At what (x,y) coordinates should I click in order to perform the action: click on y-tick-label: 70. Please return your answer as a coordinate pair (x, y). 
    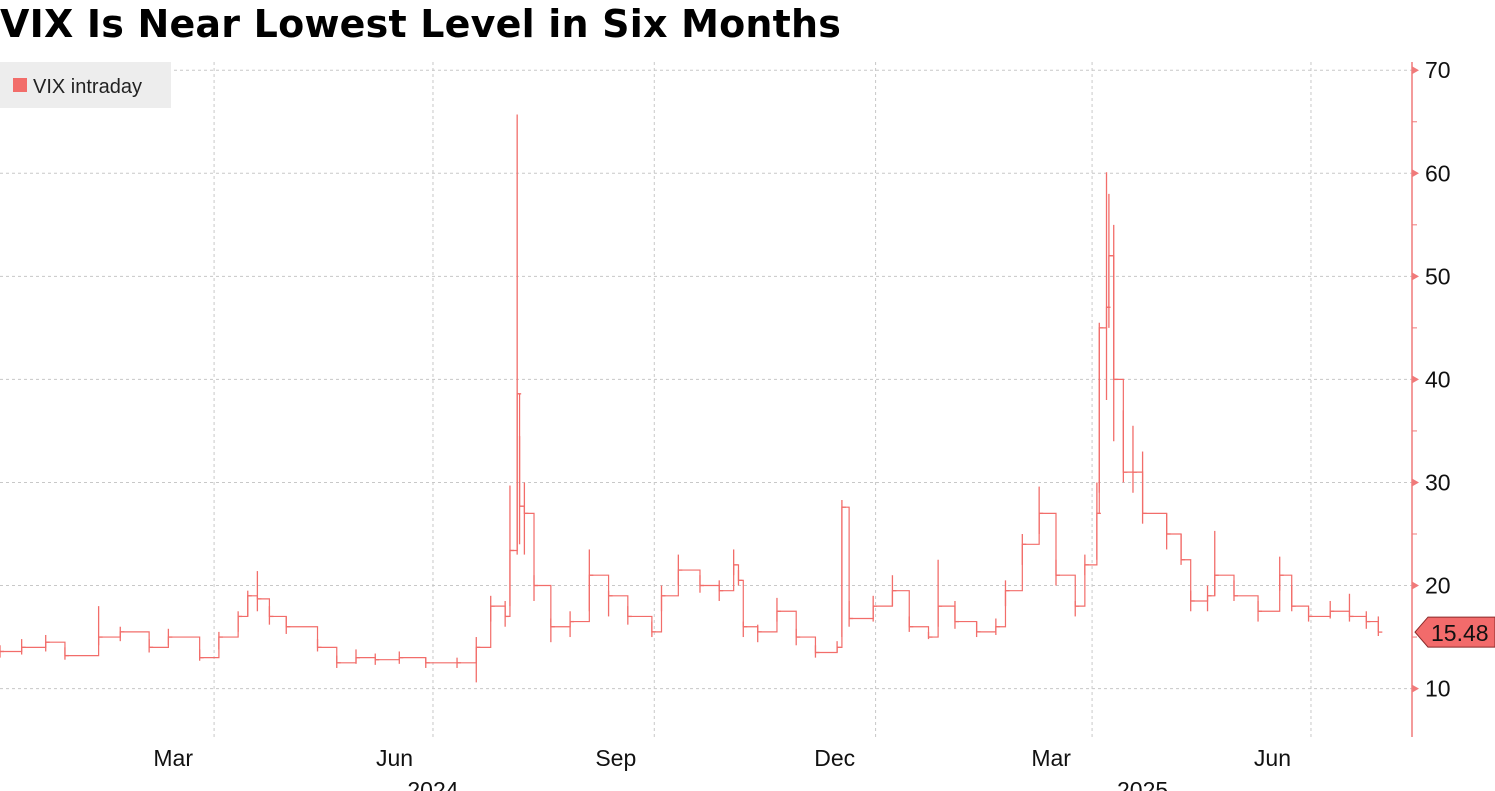
    Looking at the image, I should click on (1438, 70).